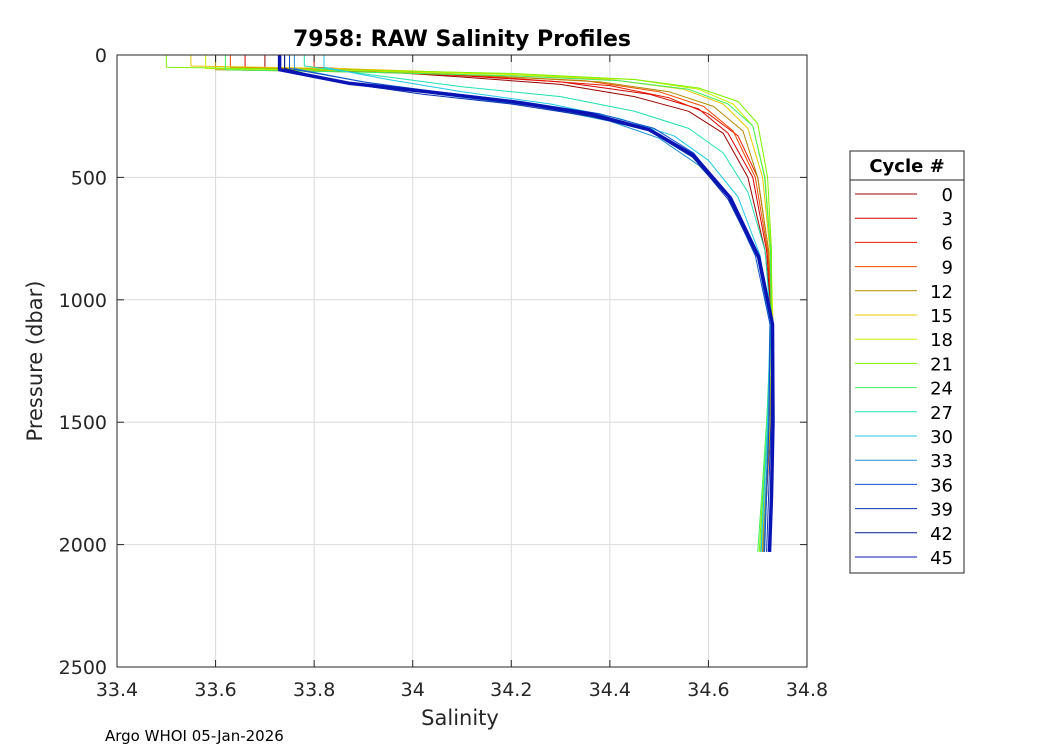  What do you see at coordinates (117, 690) in the screenshot?
I see `x-tick-label: 33.4` at bounding box center [117, 690].